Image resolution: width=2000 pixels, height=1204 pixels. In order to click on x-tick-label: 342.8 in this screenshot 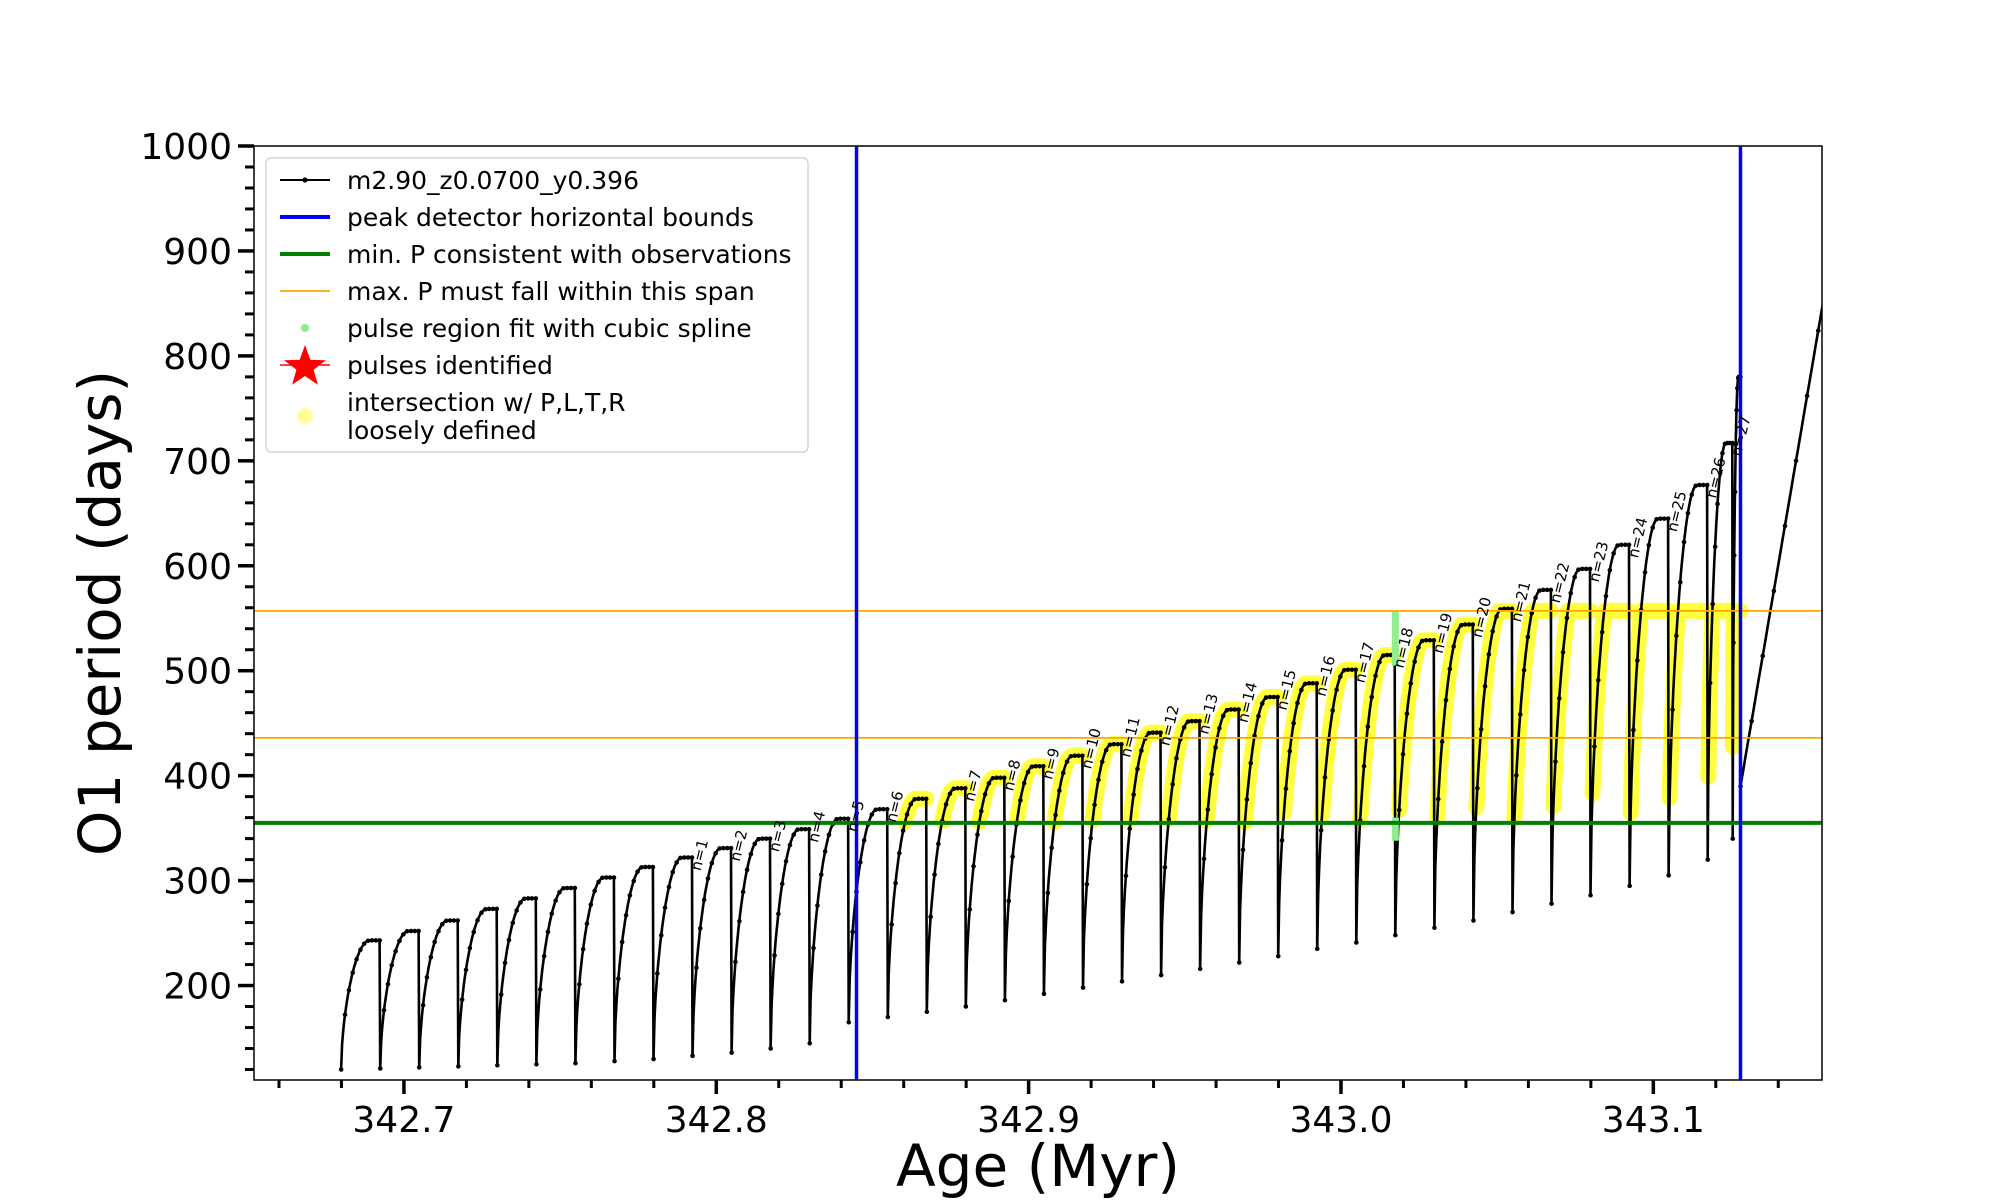, I will do `click(716, 1120)`.